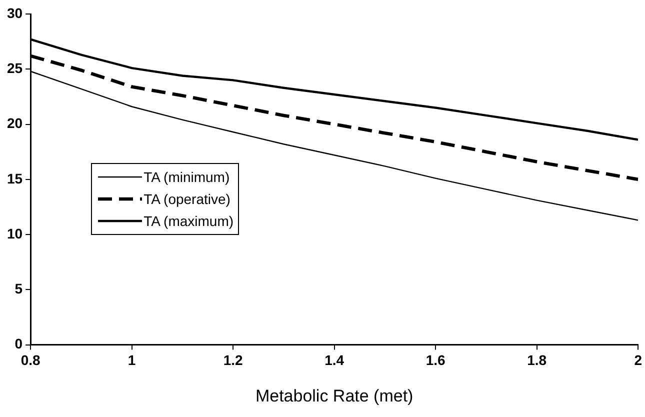 This screenshot has height=417, width=645. I want to click on x-tick-label: 0.8, so click(30, 360).